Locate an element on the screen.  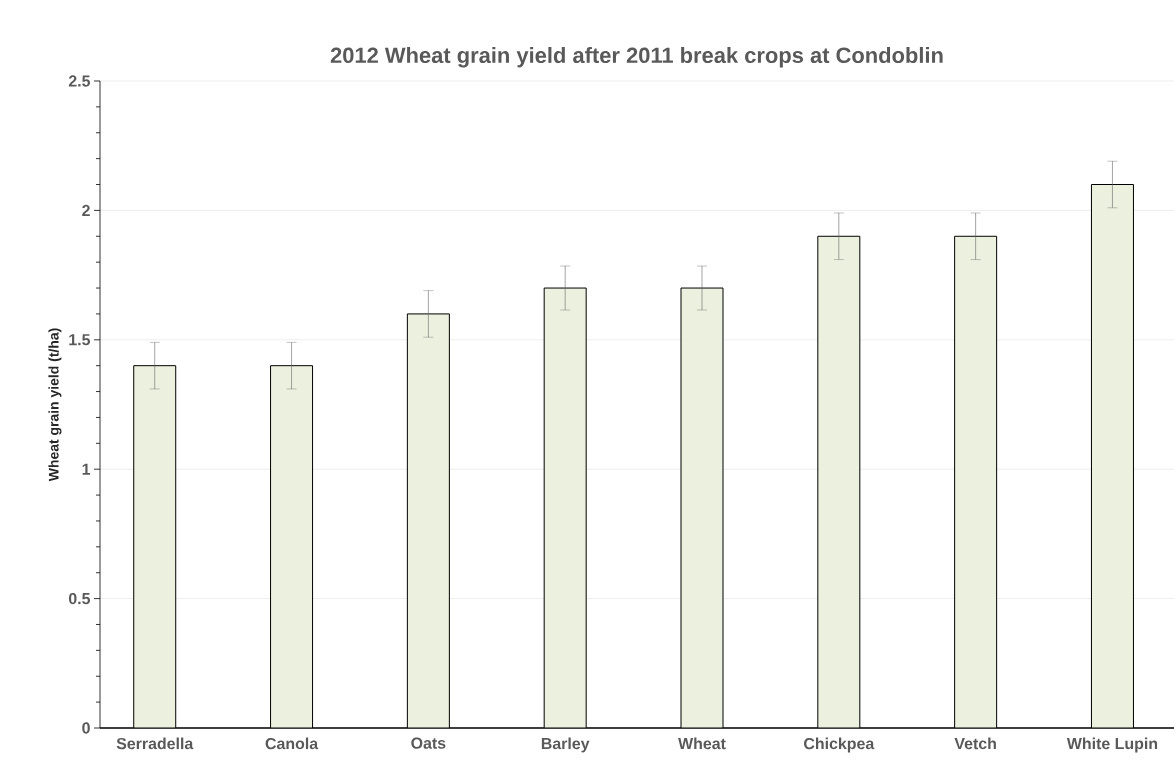
x-tick-label: Vetch is located at coordinates (975, 743).